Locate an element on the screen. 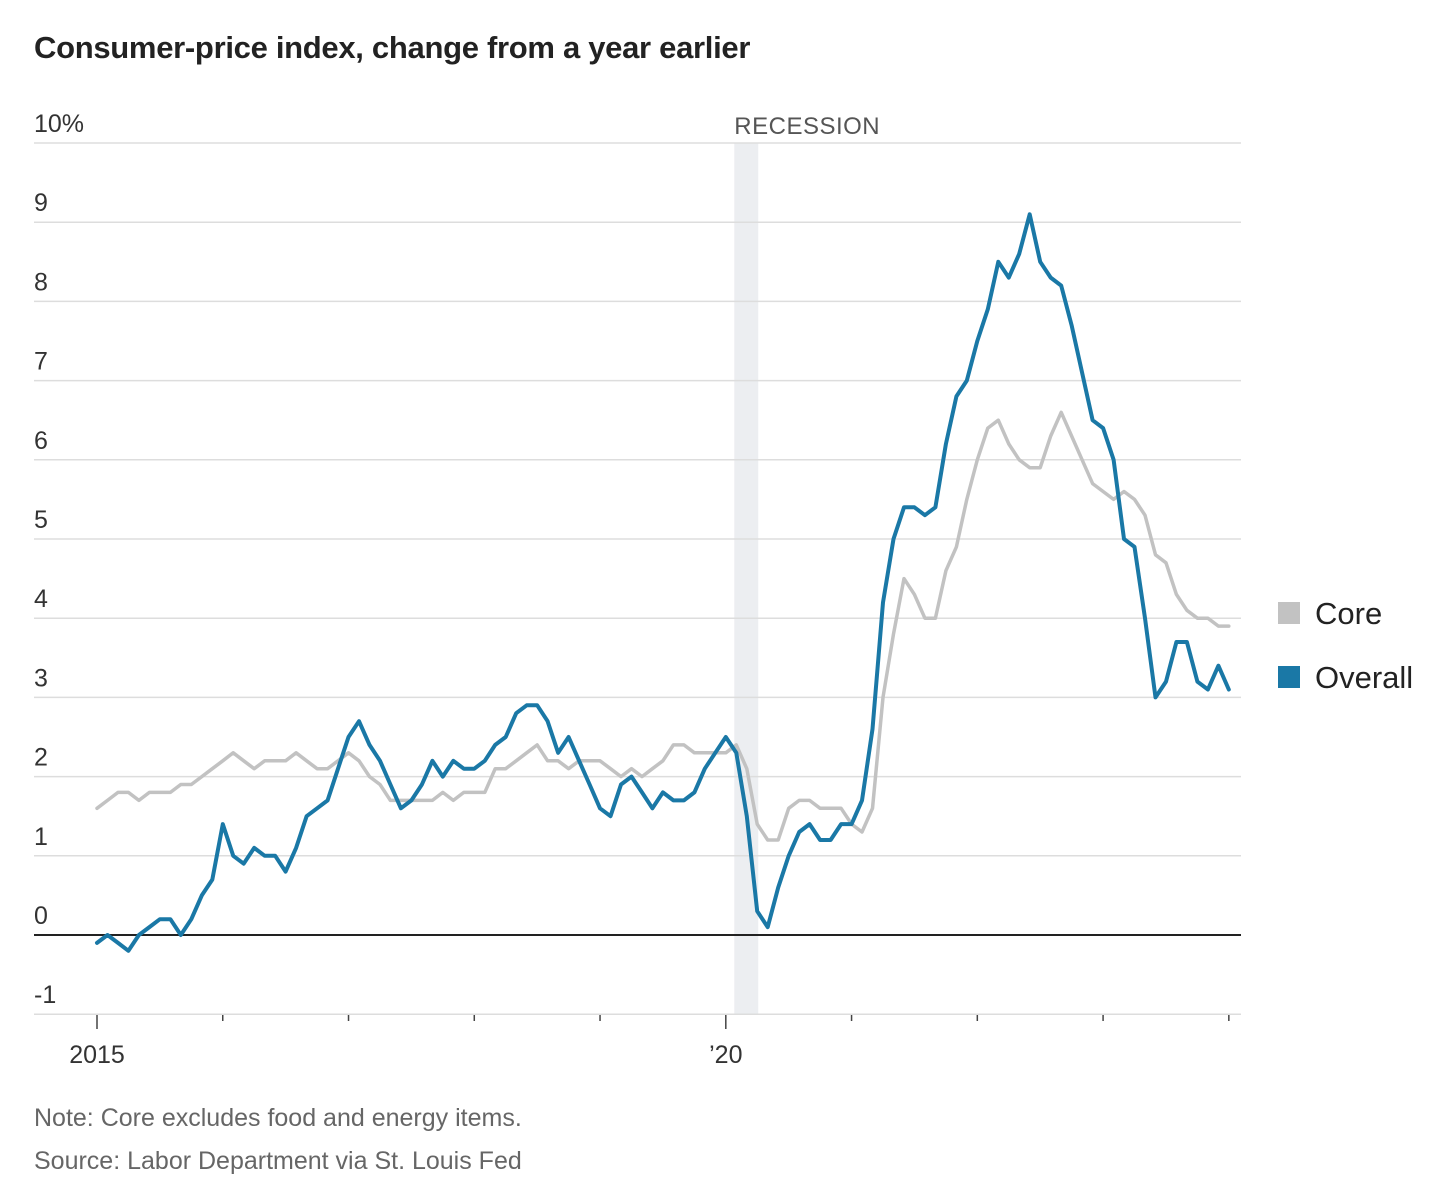 This screenshot has height=1202, width=1456. x-tick-label: 2015 is located at coordinates (97, 1055).